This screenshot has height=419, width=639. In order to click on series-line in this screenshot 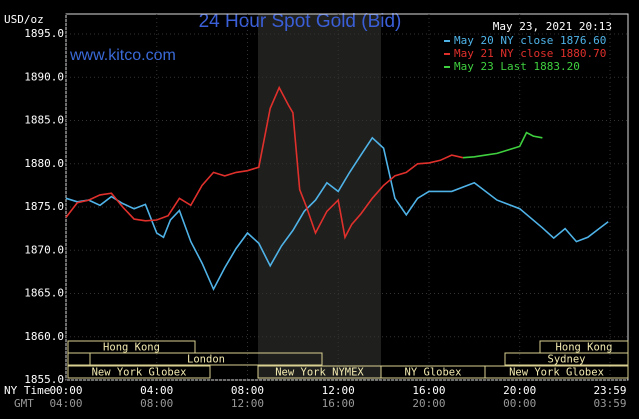, I will do `click(502, 145)`.